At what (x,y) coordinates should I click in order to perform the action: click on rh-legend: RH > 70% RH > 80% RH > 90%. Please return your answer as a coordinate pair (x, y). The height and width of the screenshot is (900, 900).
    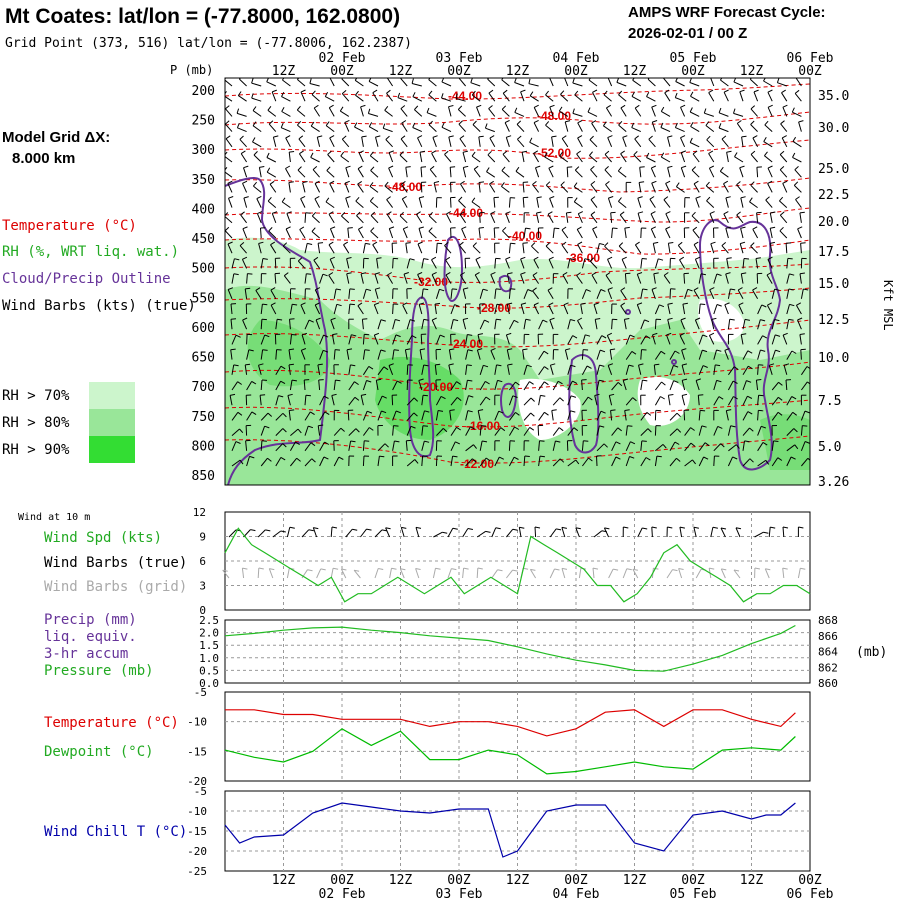
    Looking at the image, I should click on (68, 422).